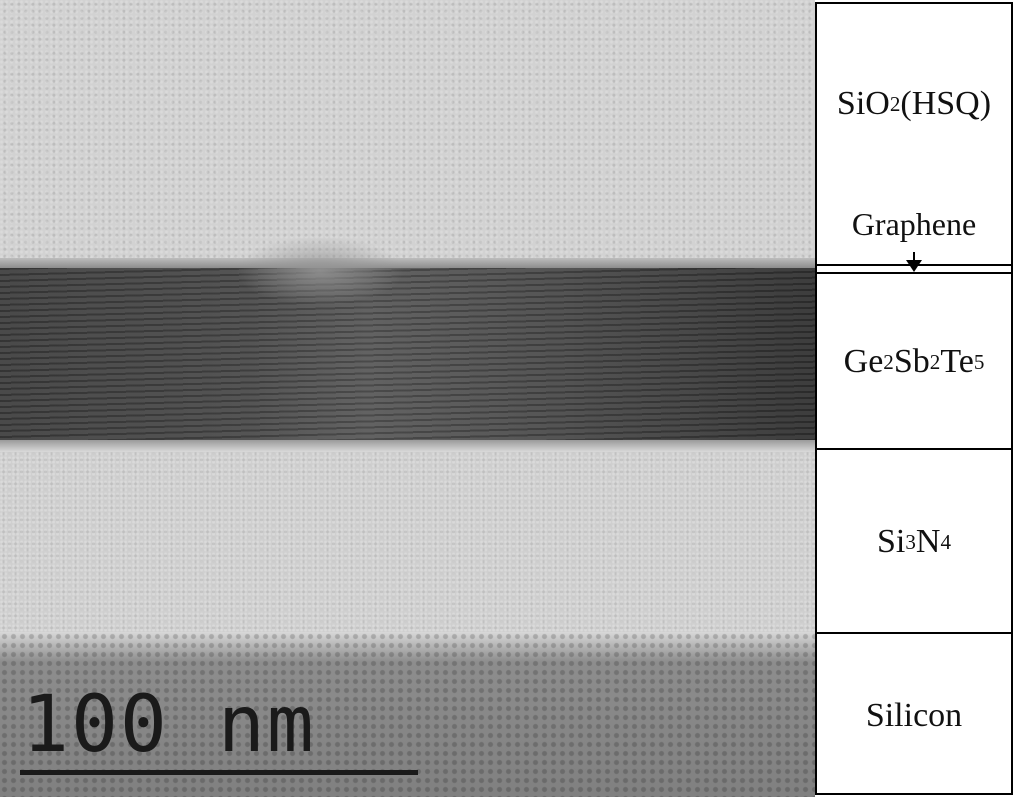 This screenshot has width=1016, height=797. I want to click on label-sin-si: Si, so click(891, 541).